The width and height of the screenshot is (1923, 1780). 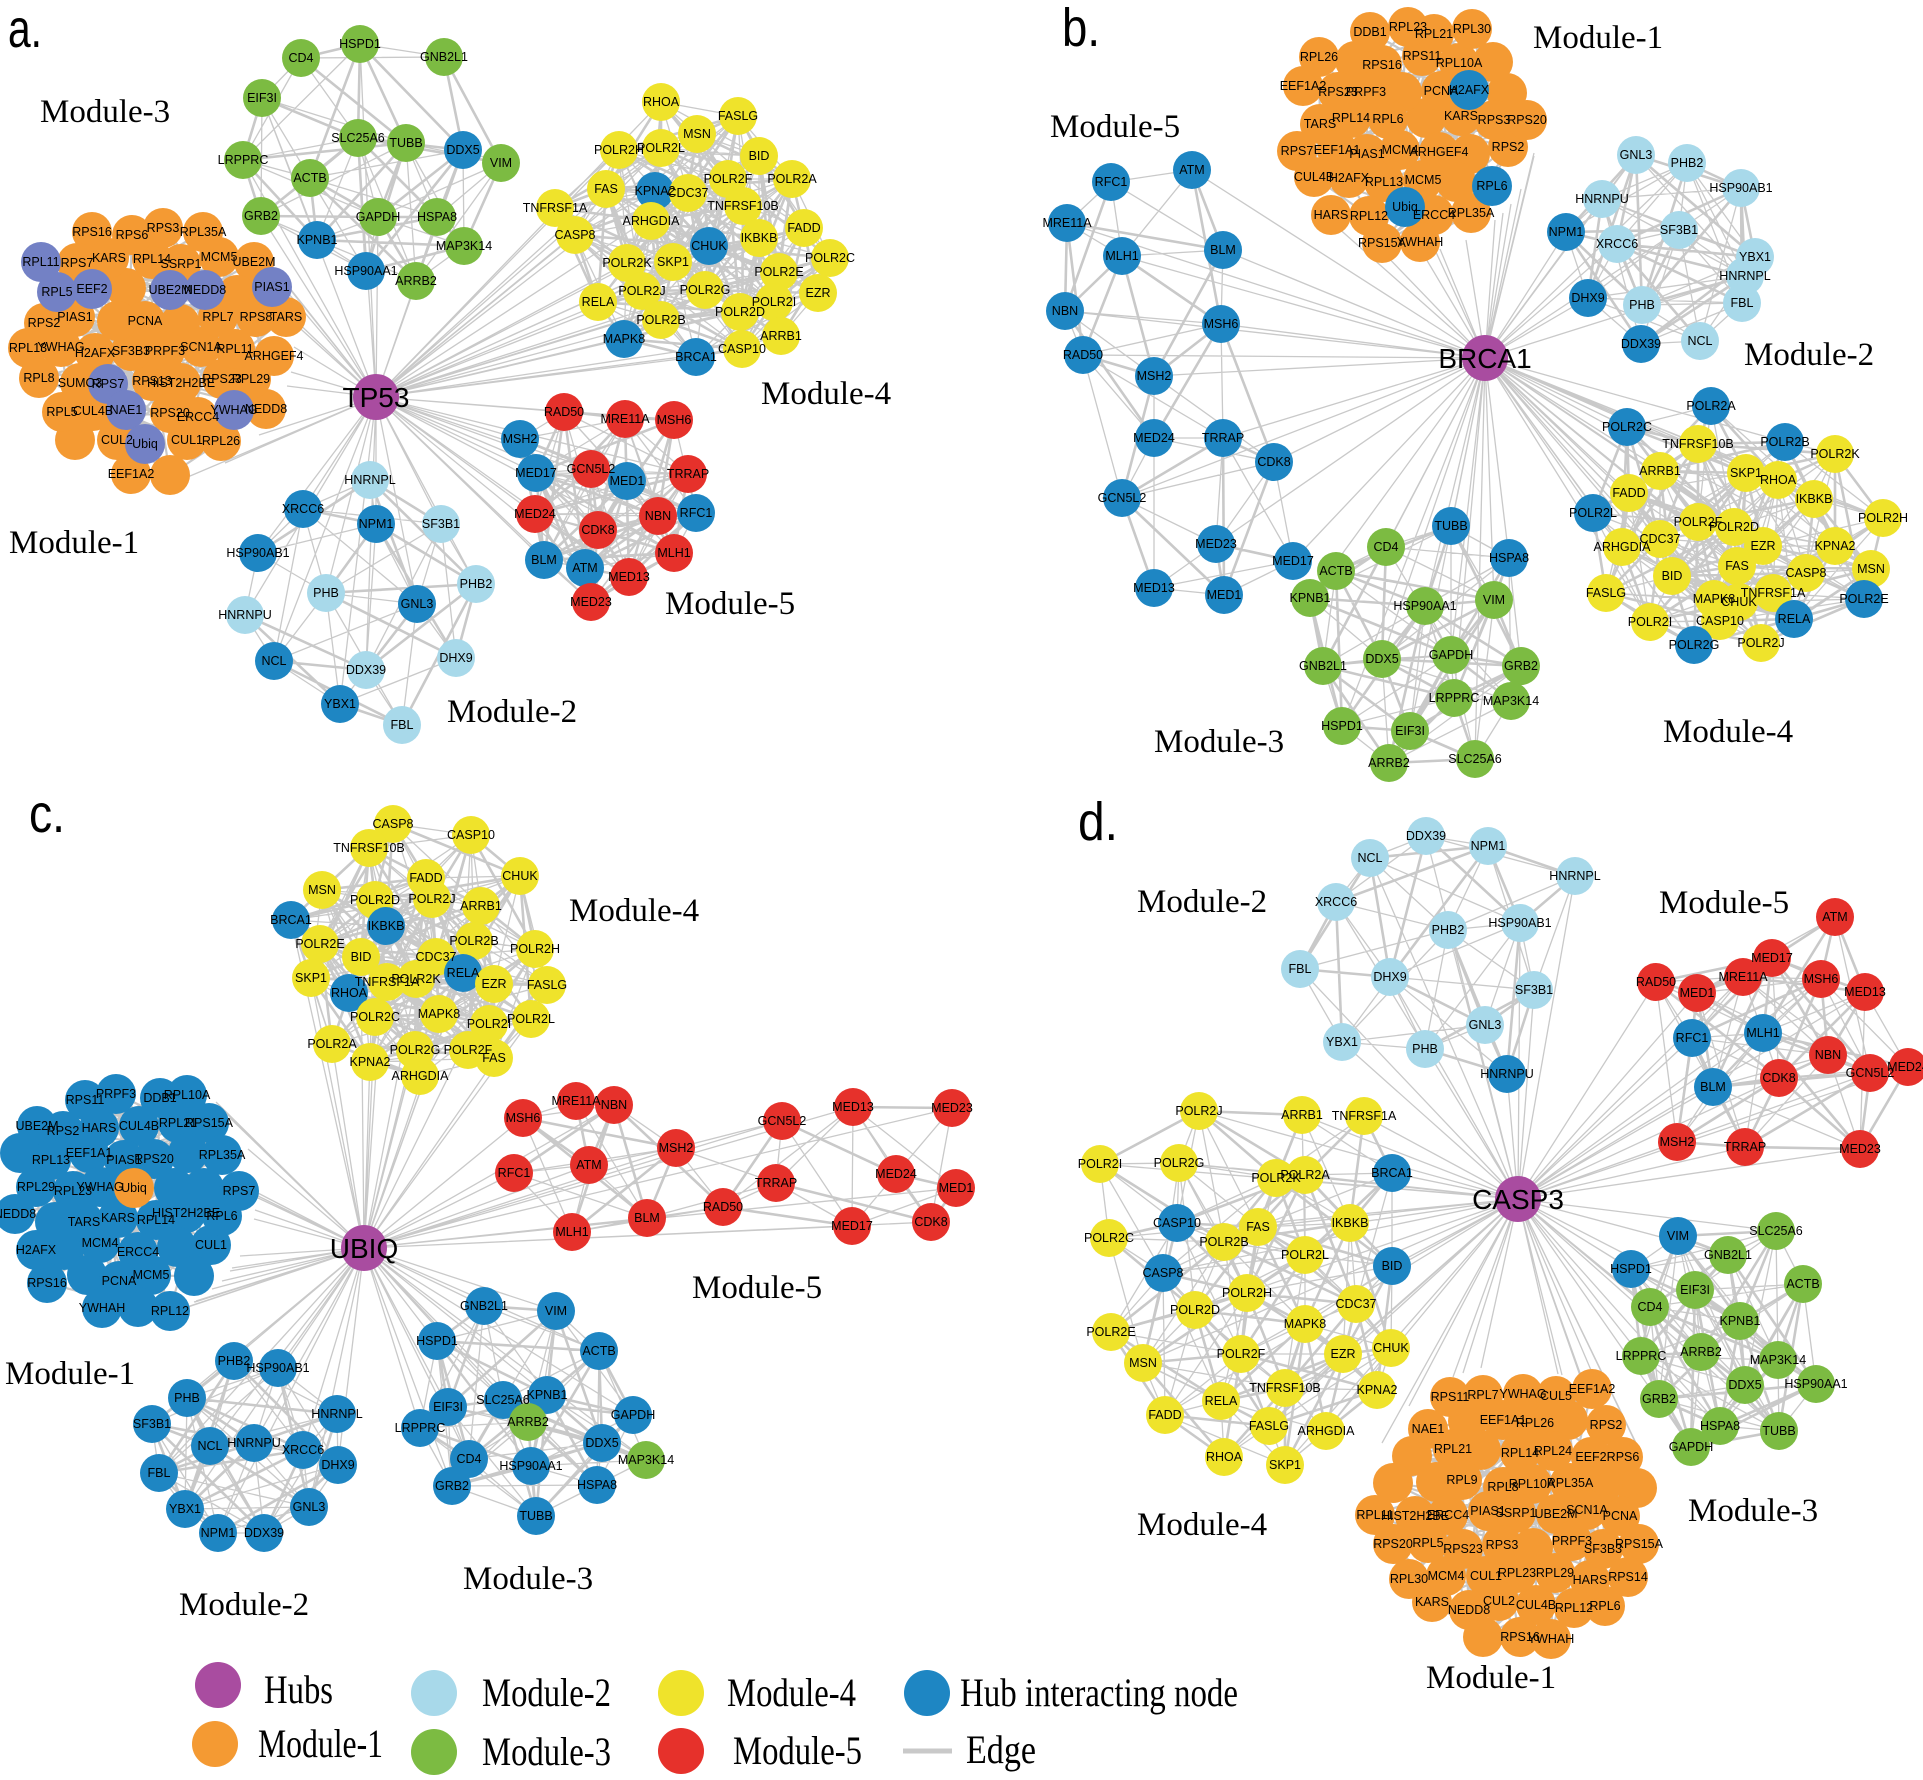 What do you see at coordinates (364, 1248) in the screenshot?
I see `svg-text: UBIQ` at bounding box center [364, 1248].